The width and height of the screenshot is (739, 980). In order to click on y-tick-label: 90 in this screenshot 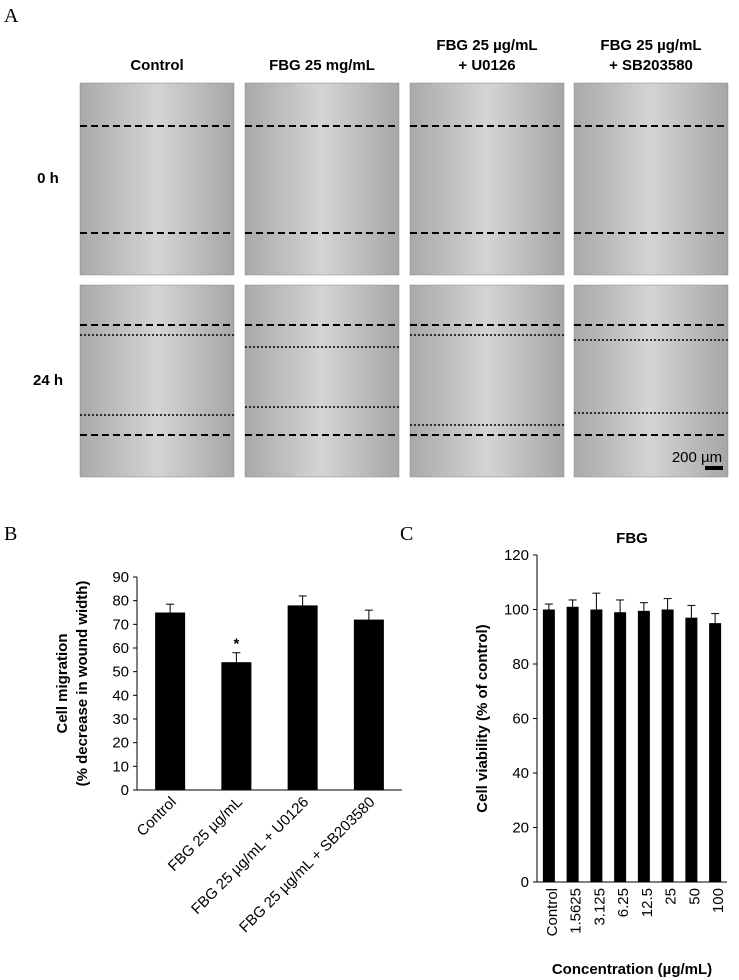, I will do `click(120, 577)`.